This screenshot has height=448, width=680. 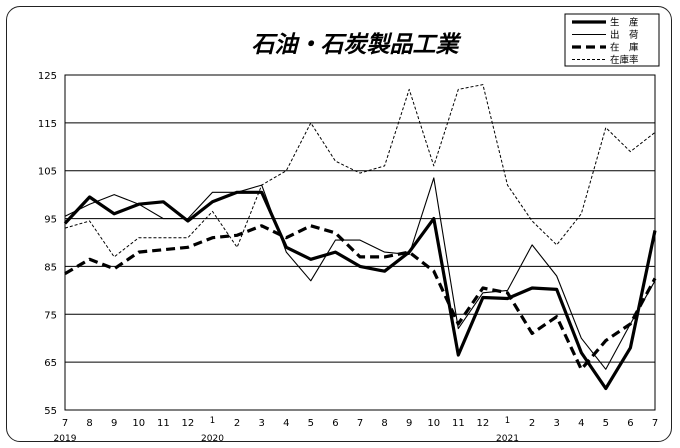 What do you see at coordinates (47, 172) in the screenshot?
I see `y-tick-label: 105` at bounding box center [47, 172].